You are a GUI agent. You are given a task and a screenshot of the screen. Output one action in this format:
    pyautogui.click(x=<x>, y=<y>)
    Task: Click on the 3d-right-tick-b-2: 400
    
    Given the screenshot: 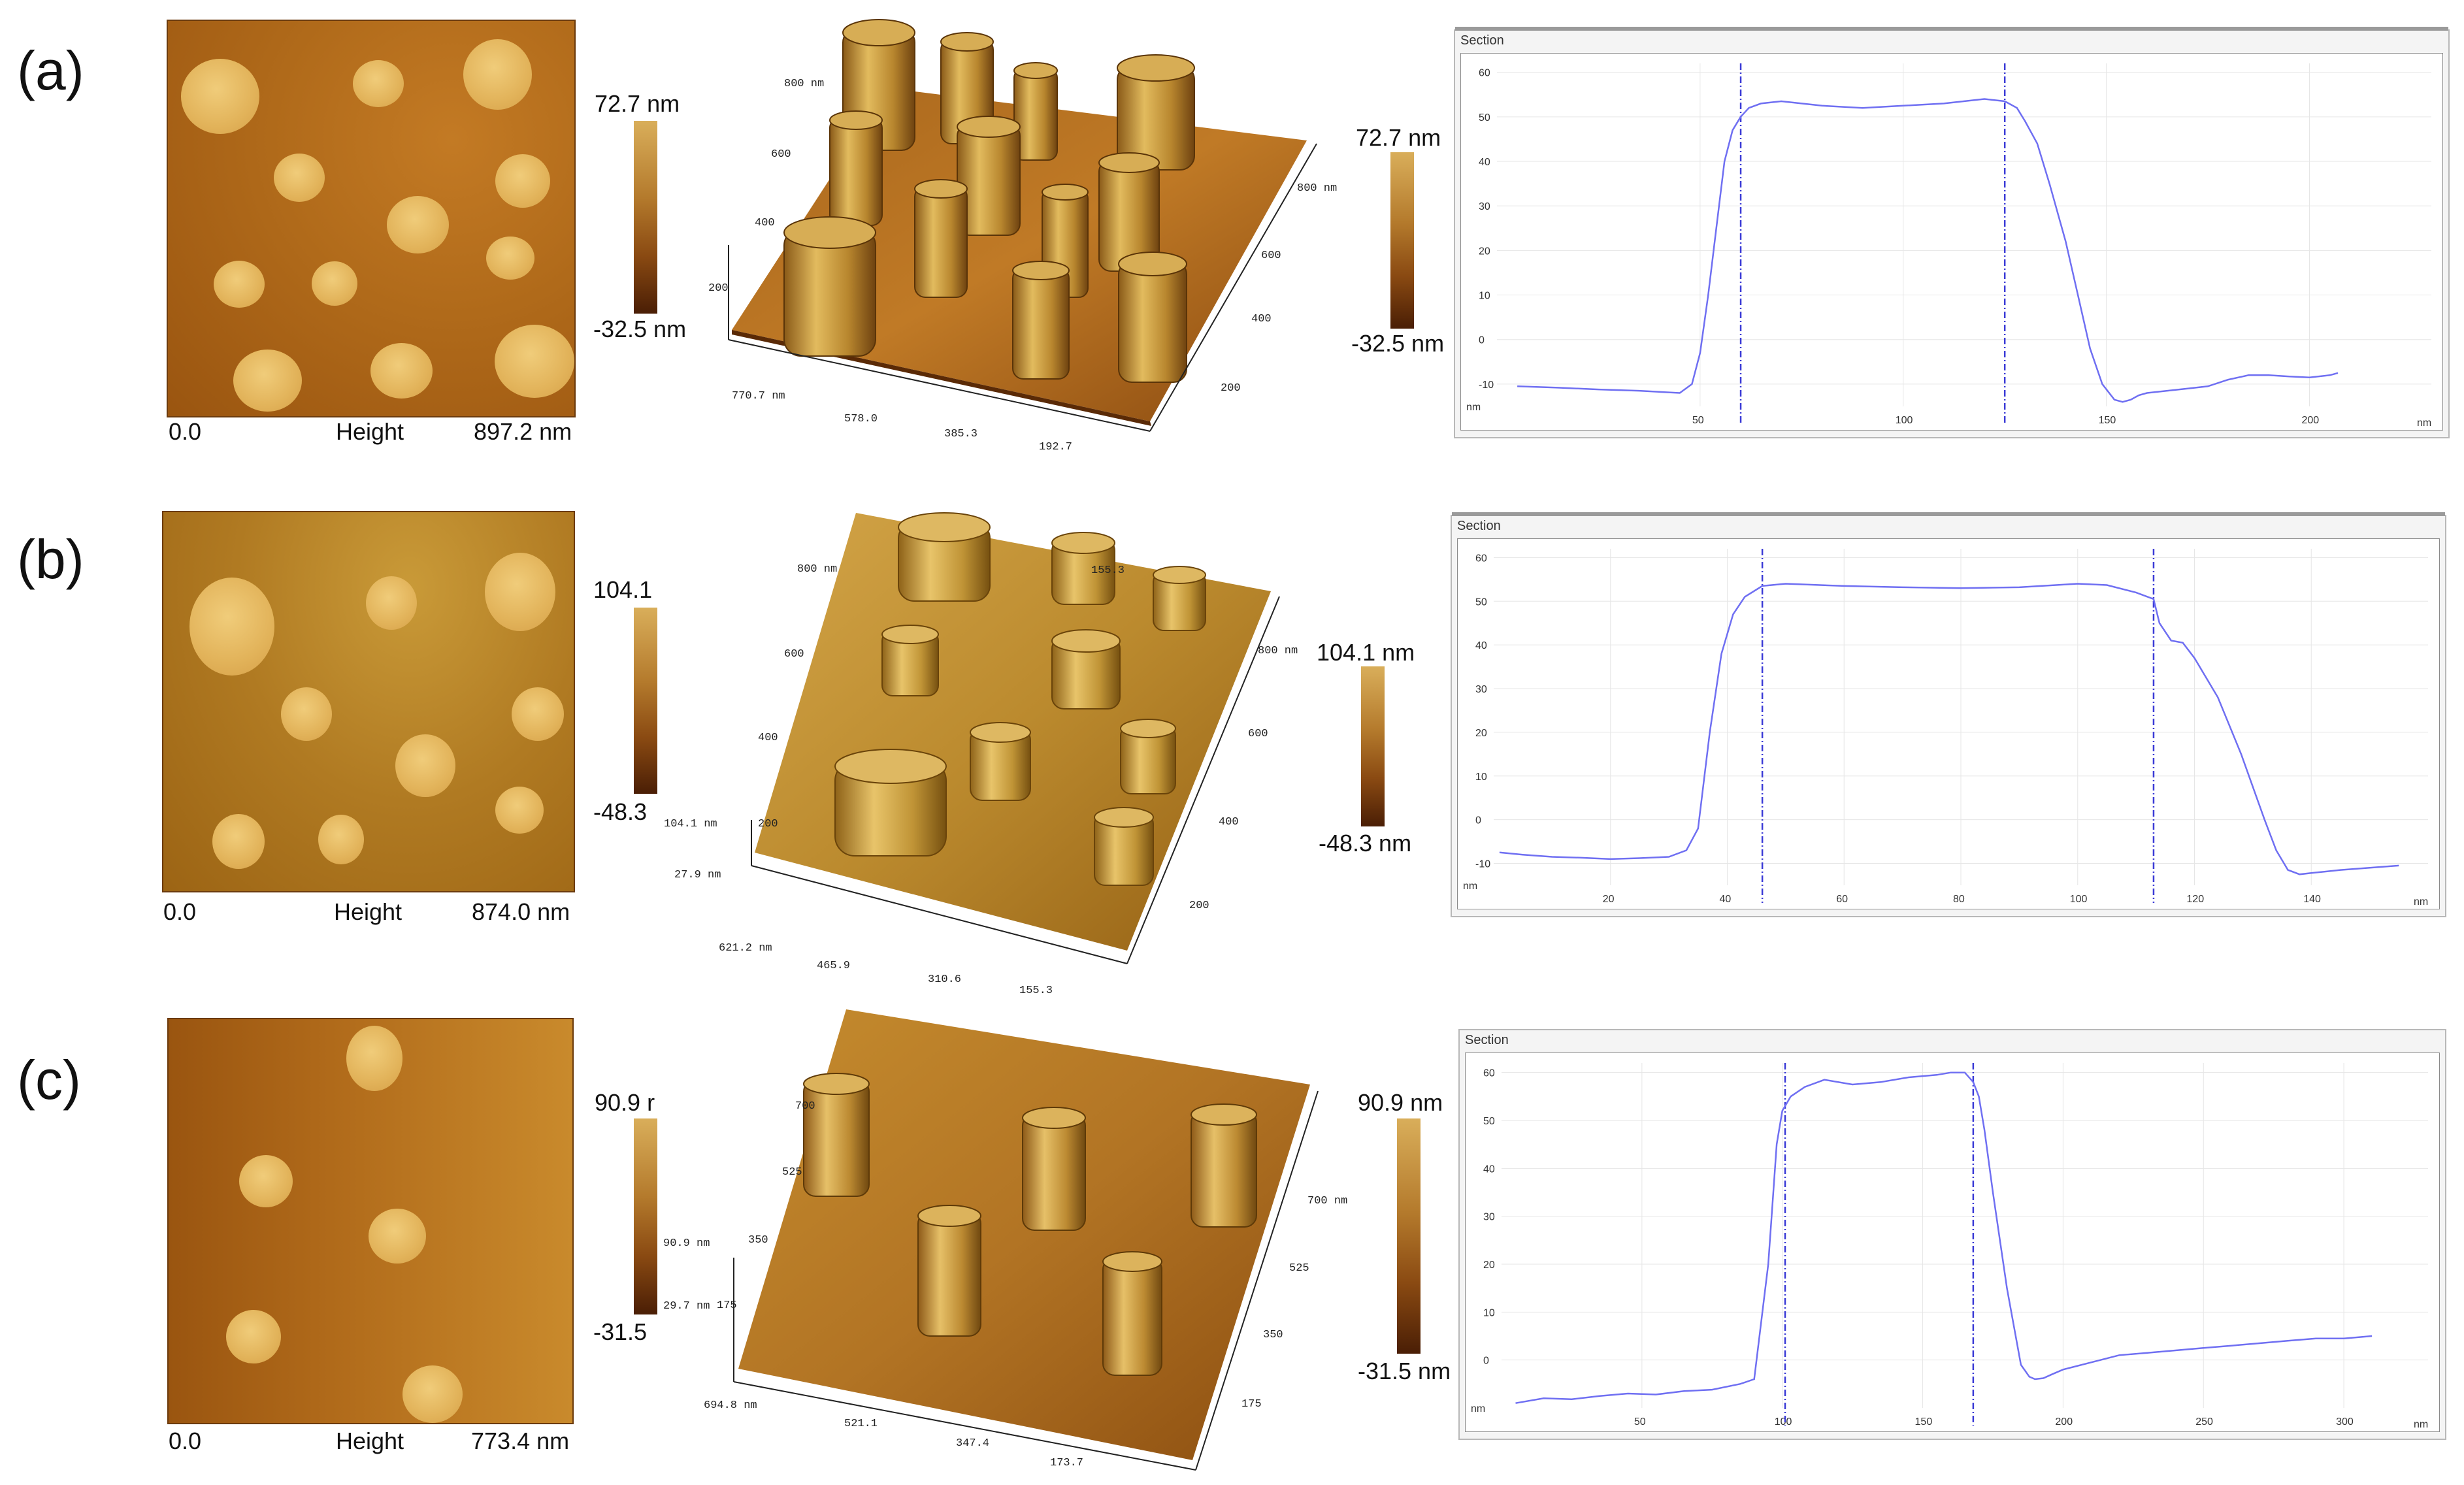 What is the action you would take?
    pyautogui.click(x=1229, y=822)
    